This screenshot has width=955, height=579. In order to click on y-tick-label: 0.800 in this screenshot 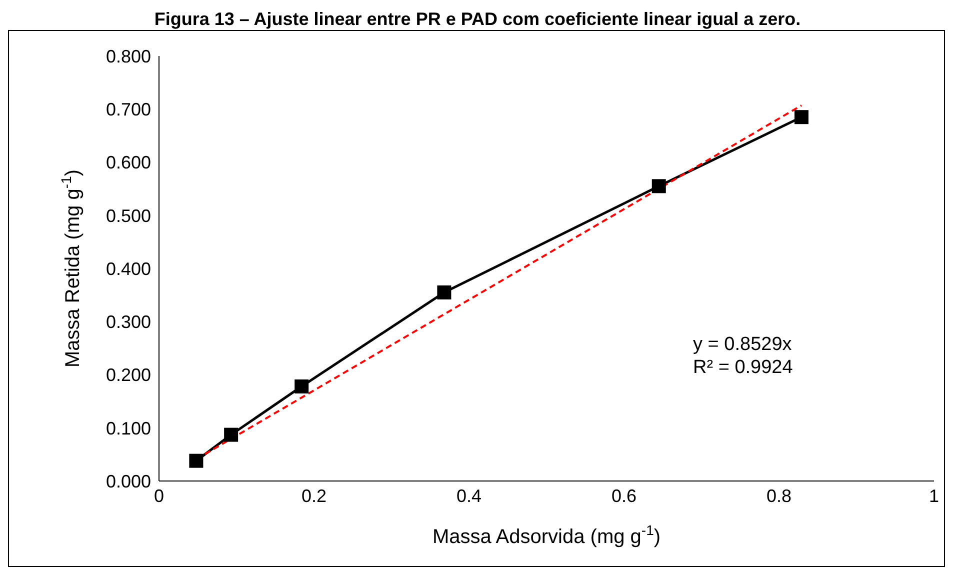, I will do `click(128, 56)`.